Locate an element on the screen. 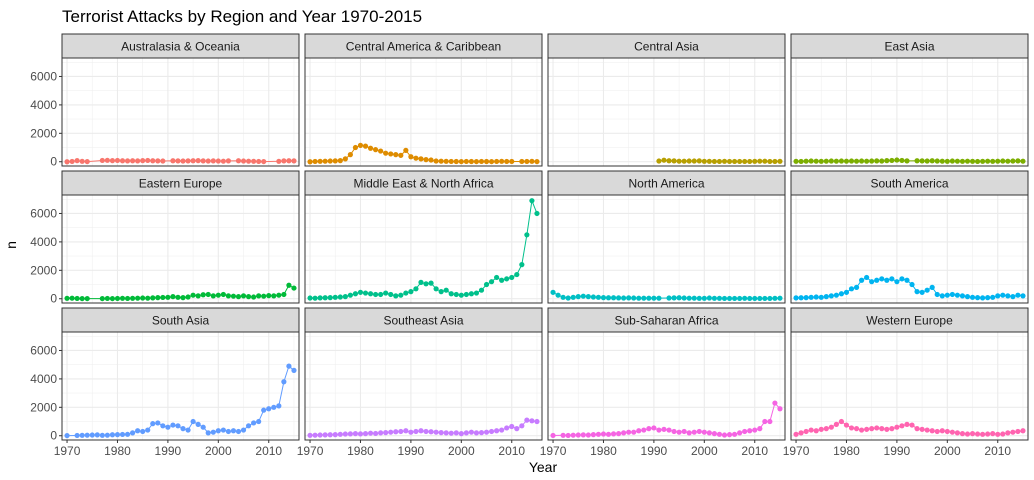 The height and width of the screenshot is (480, 1034). facet-eastern-europe: Eastern Europe 0 2000 4000 6000 is located at coordinates (165, 238).